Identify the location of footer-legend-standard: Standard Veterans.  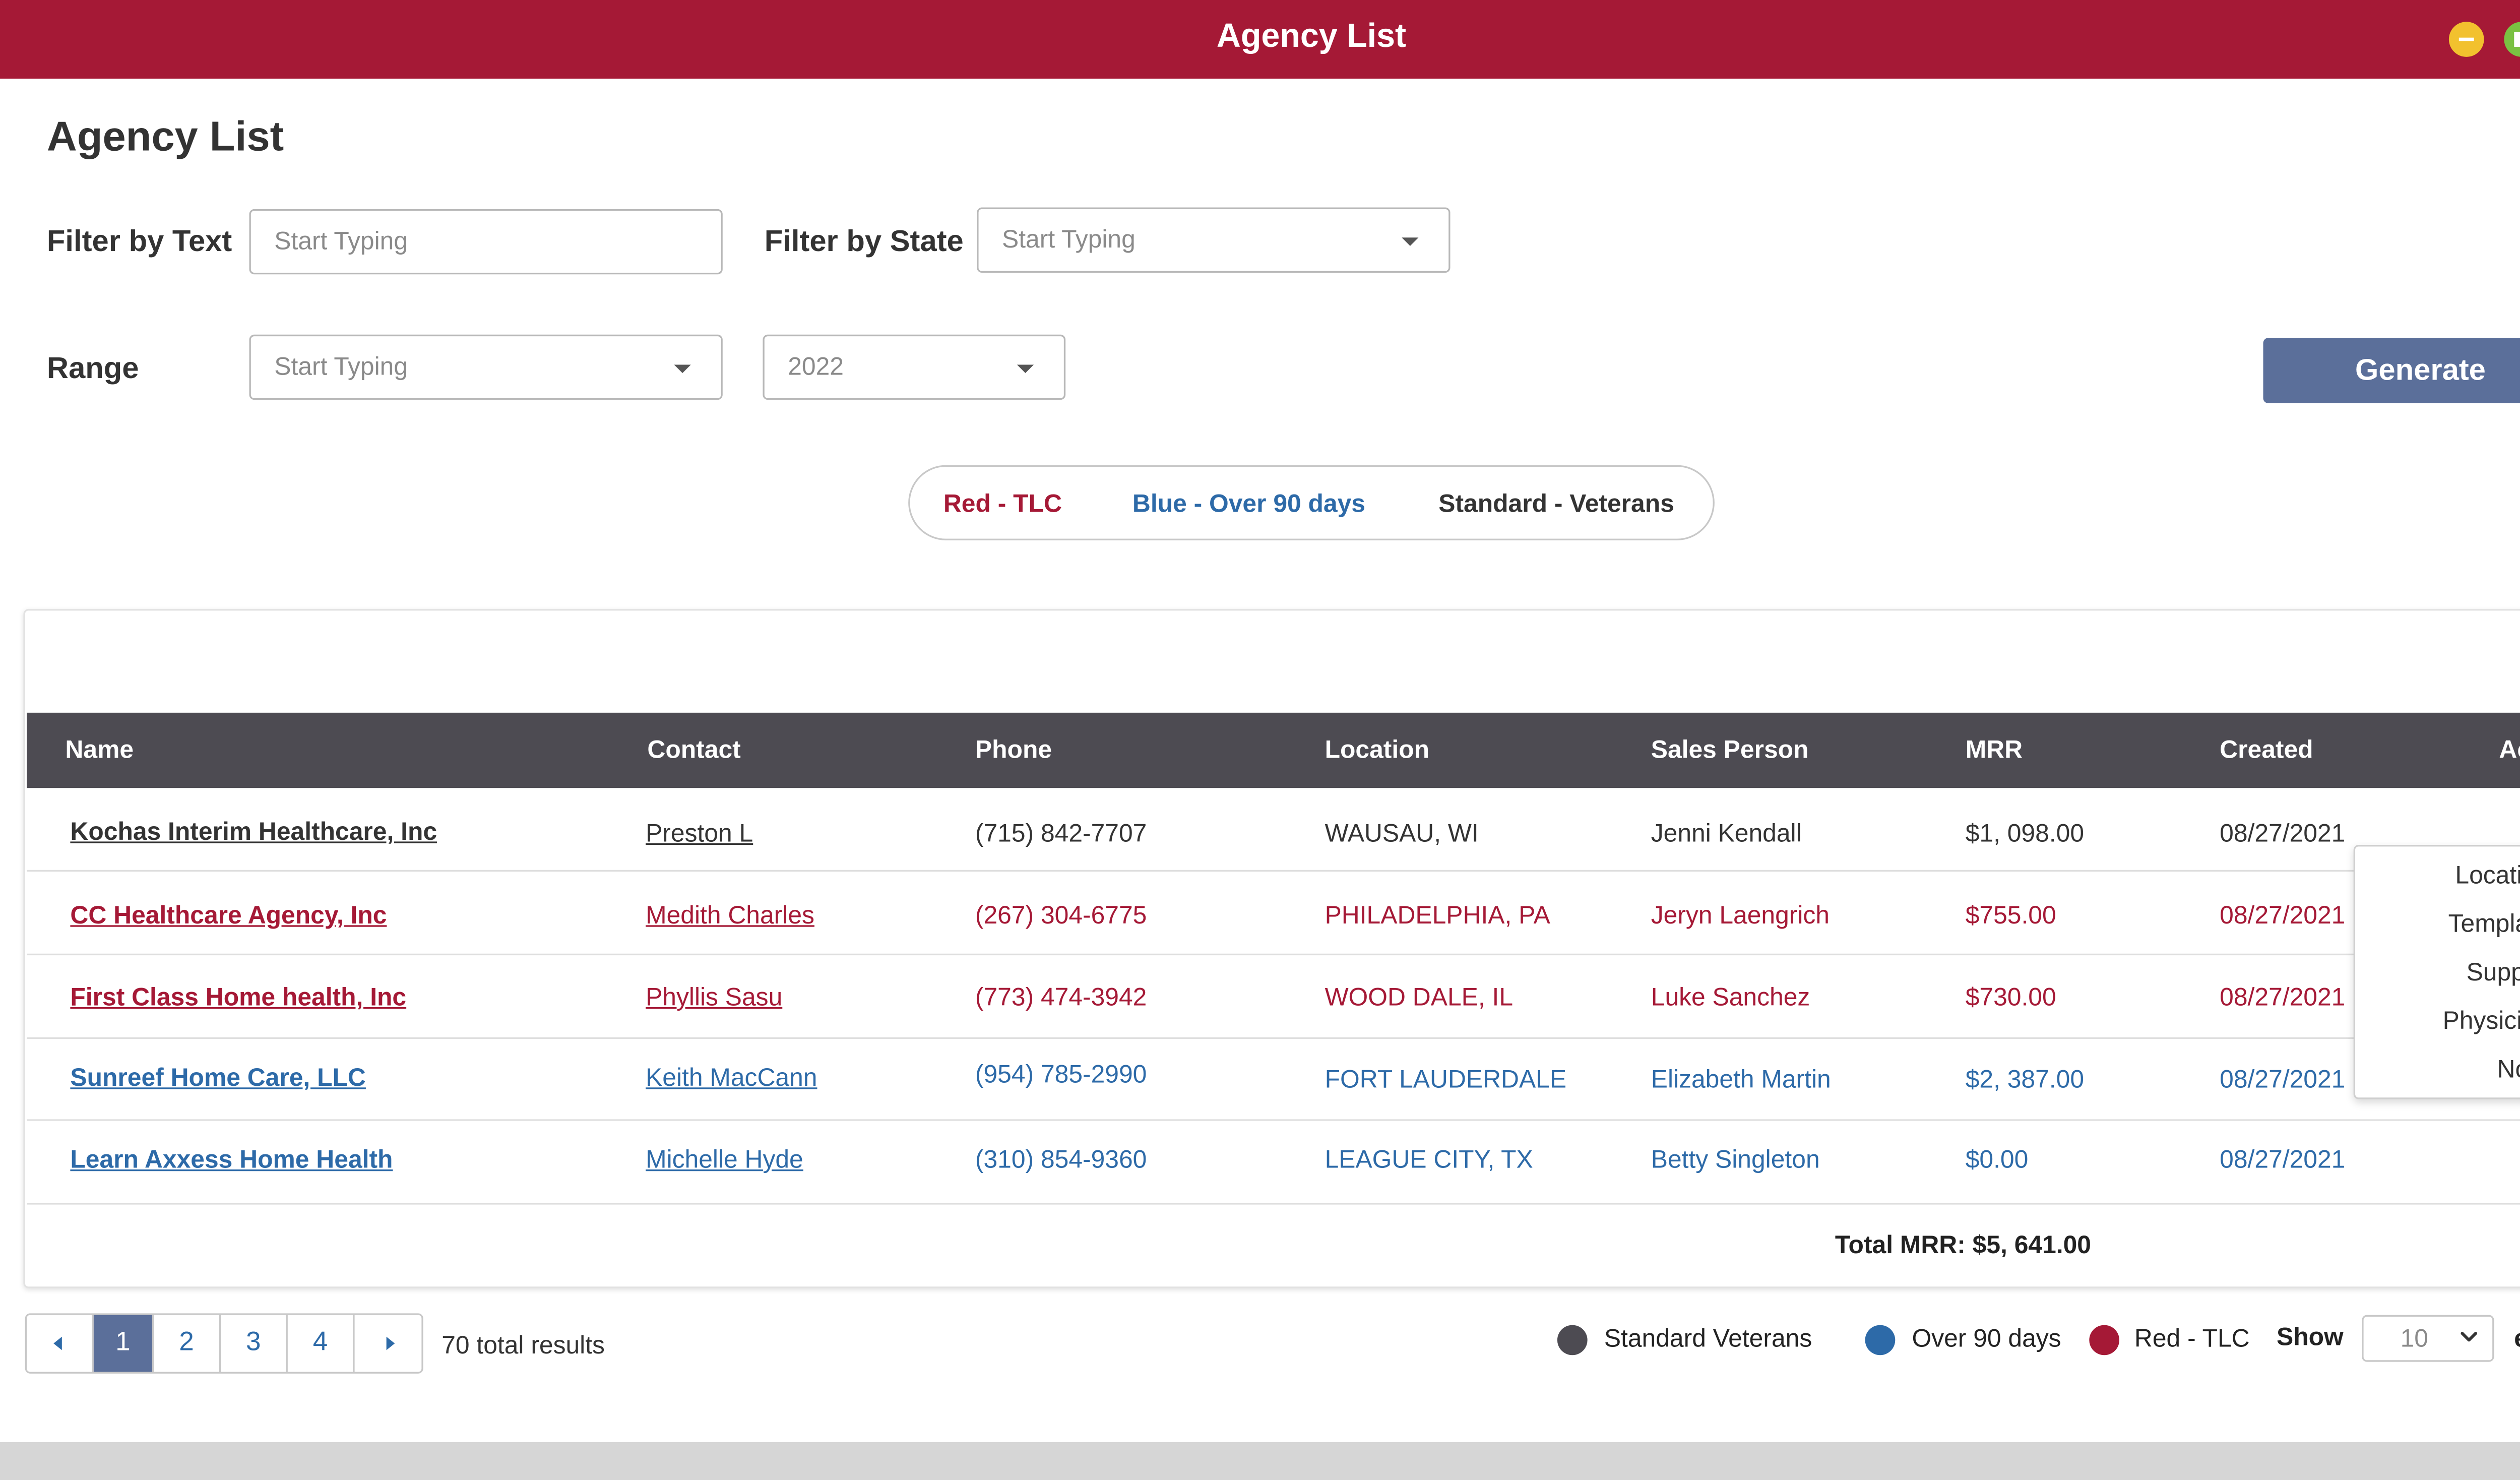
(1708, 1339).